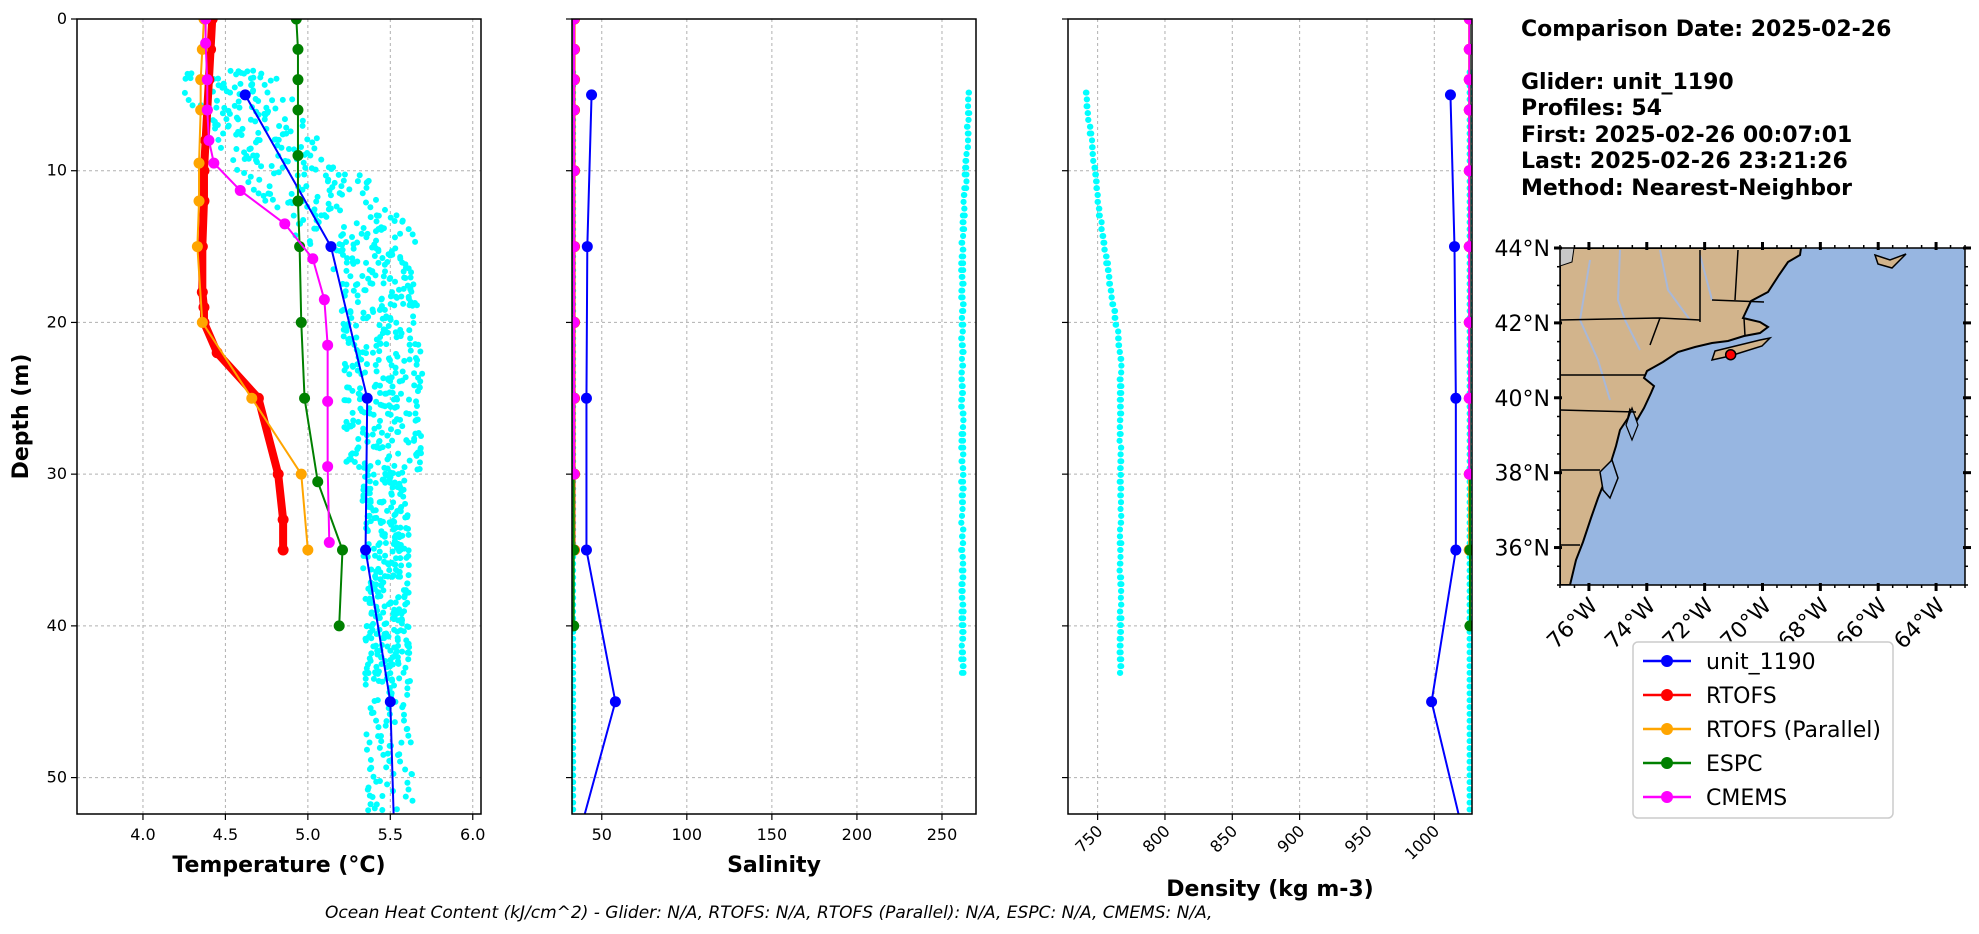  Describe the element at coordinates (307, 834) in the screenshot. I see `x-tick-label: 5.0` at that location.